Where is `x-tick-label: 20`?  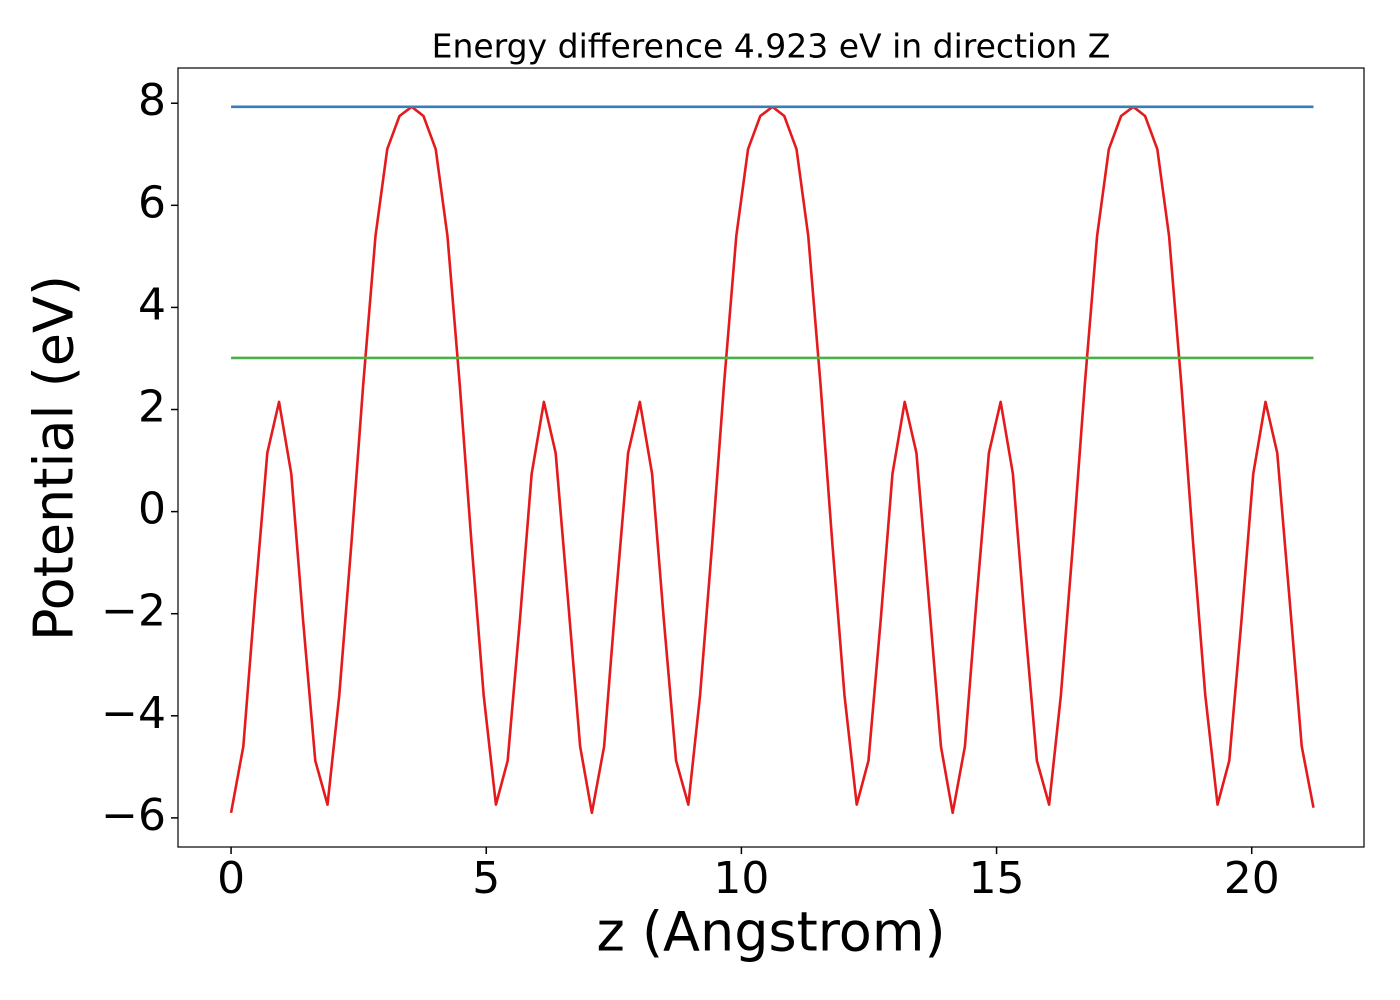
x-tick-label: 20 is located at coordinates (1252, 878).